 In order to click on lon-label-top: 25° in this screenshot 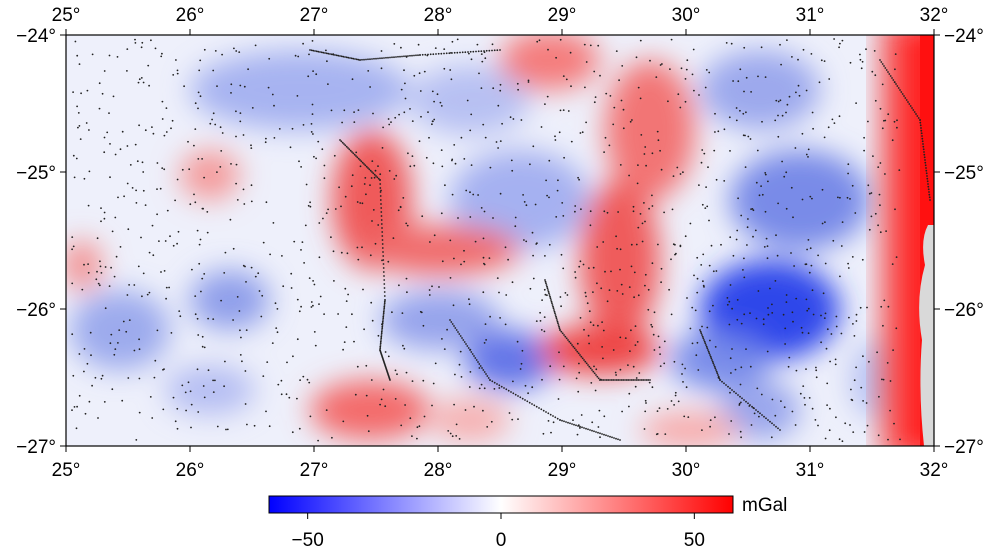, I will do `click(66, 15)`.